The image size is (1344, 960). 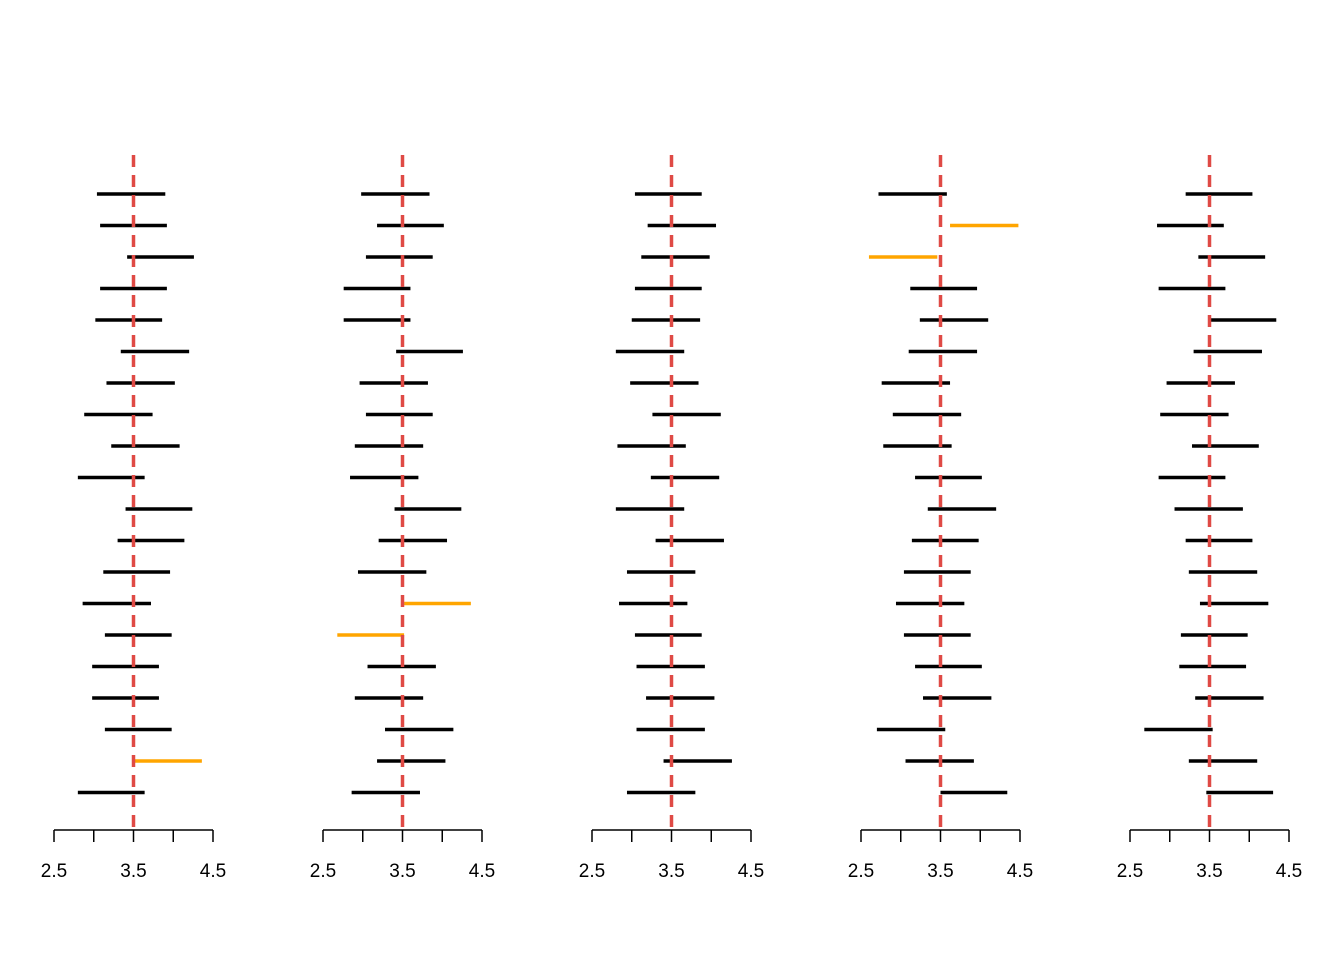 I want to click on panel-5: 2.5 3.5 4.5, so click(x=1209, y=518).